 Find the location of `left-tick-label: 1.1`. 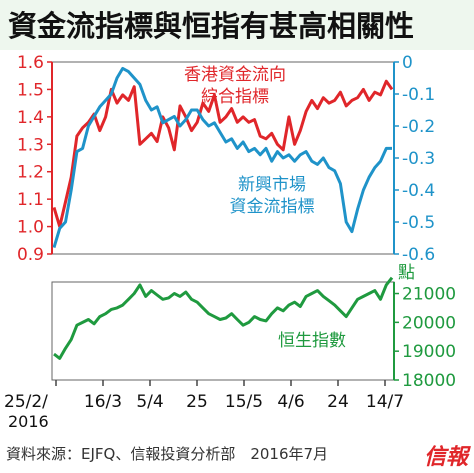

left-tick-label: 1.1 is located at coordinates (30, 200).